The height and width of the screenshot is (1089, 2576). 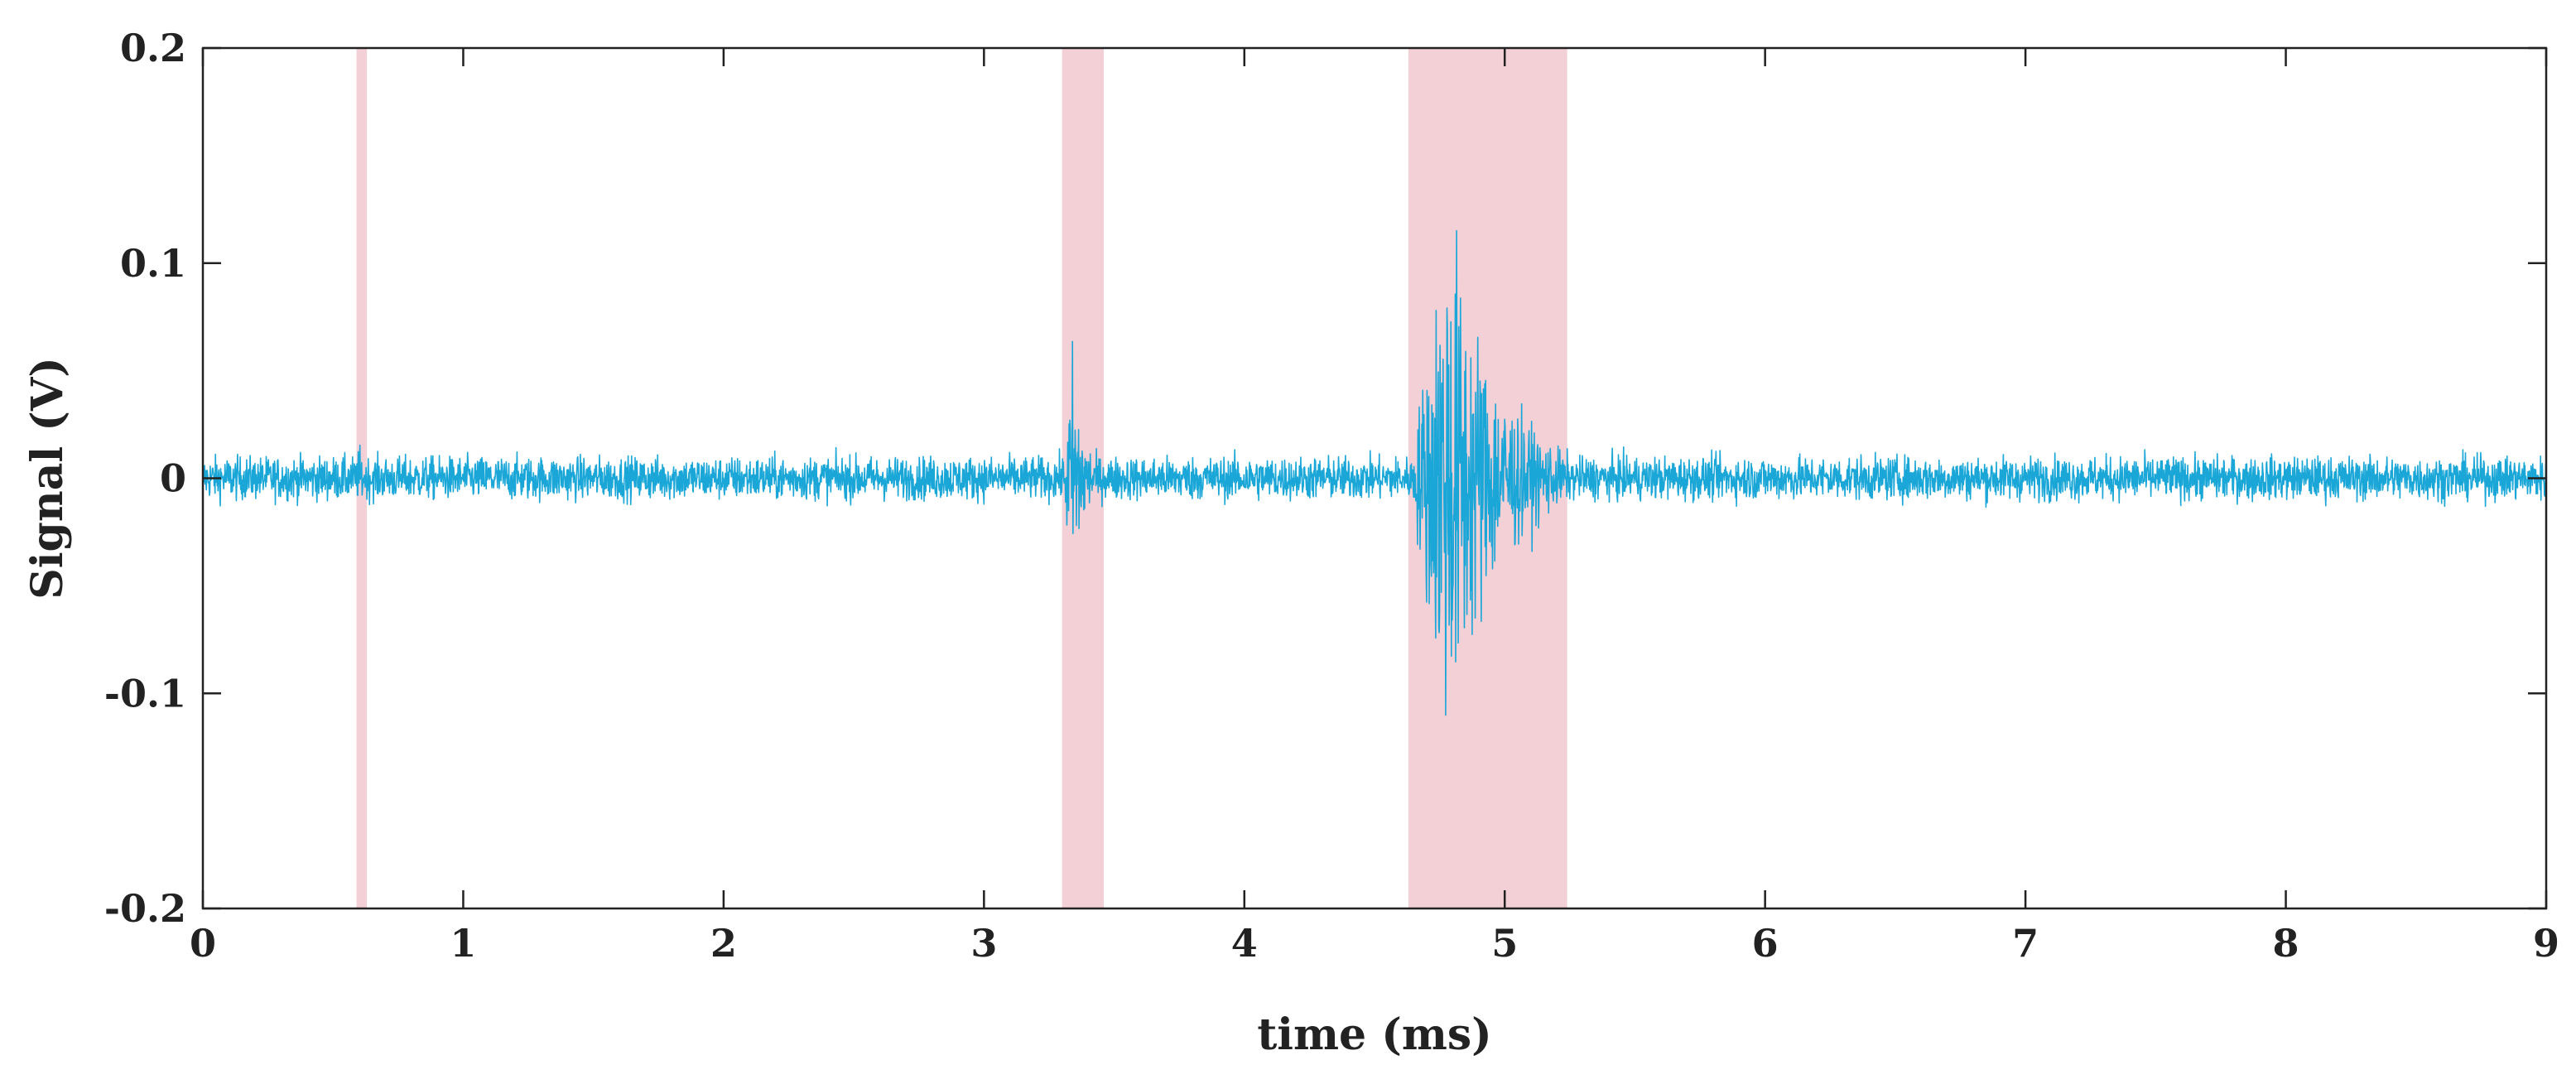 What do you see at coordinates (983, 944) in the screenshot?
I see `x-tick-label: 3` at bounding box center [983, 944].